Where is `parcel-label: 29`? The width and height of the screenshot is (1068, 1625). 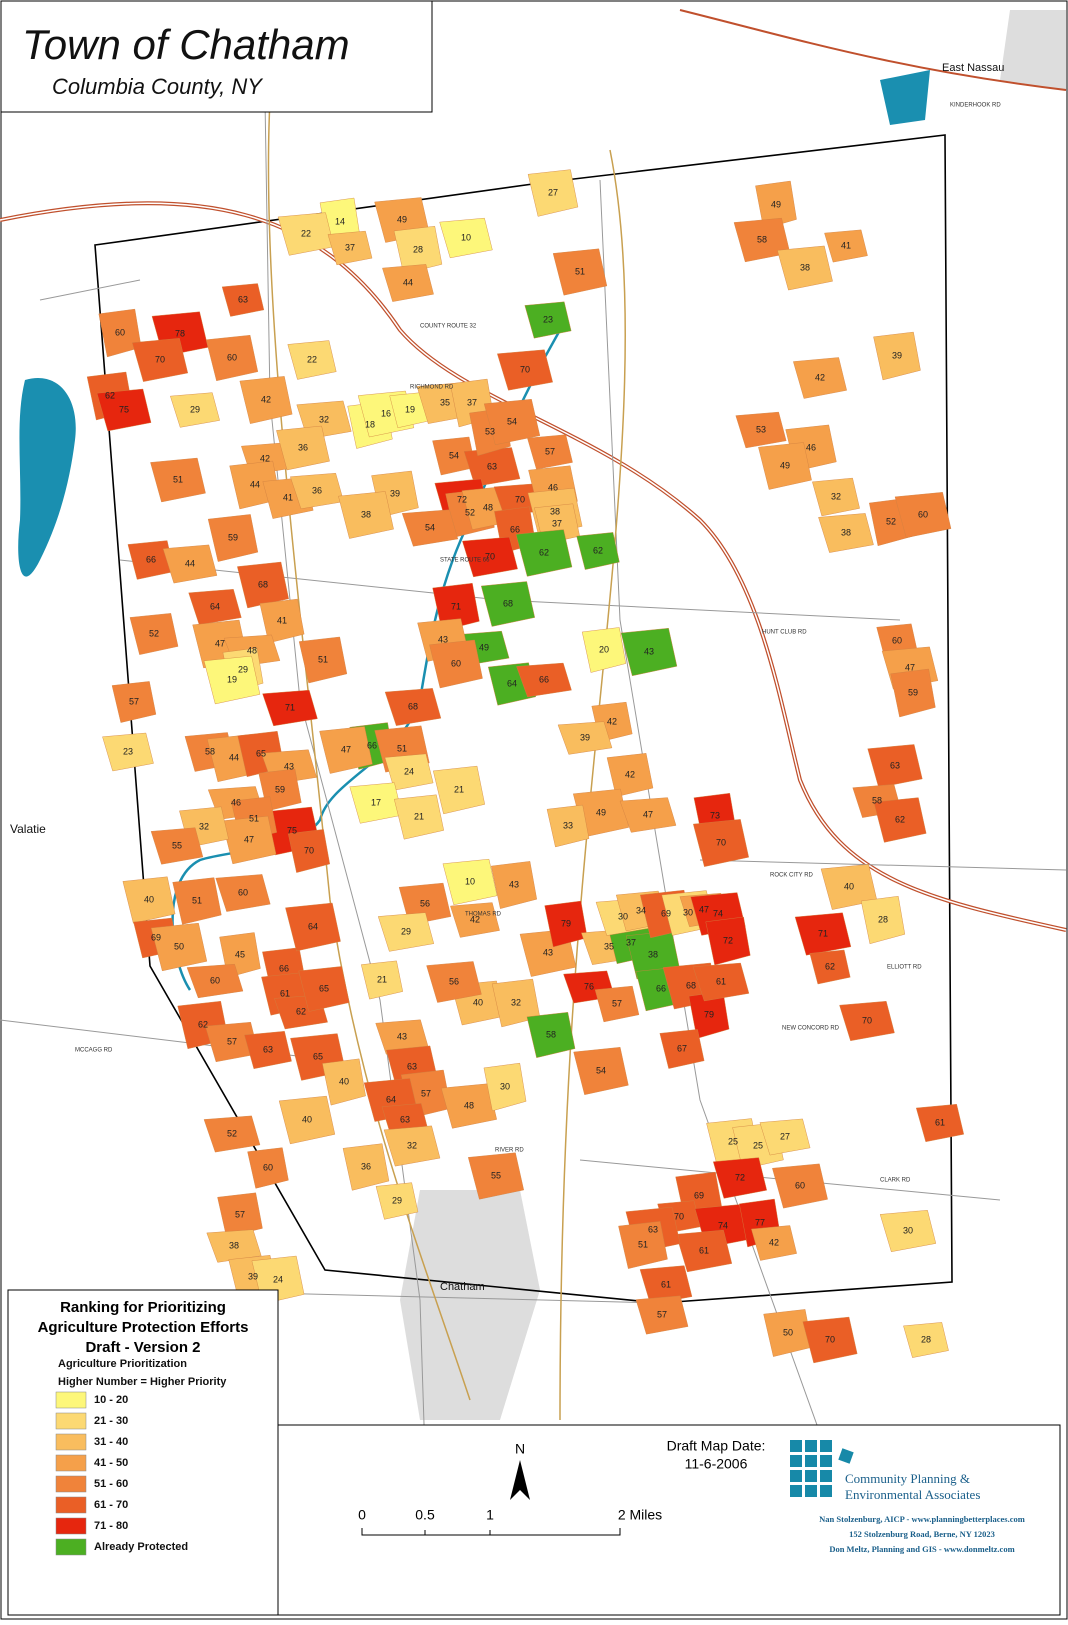
parcel-label: 29 is located at coordinates (397, 1200).